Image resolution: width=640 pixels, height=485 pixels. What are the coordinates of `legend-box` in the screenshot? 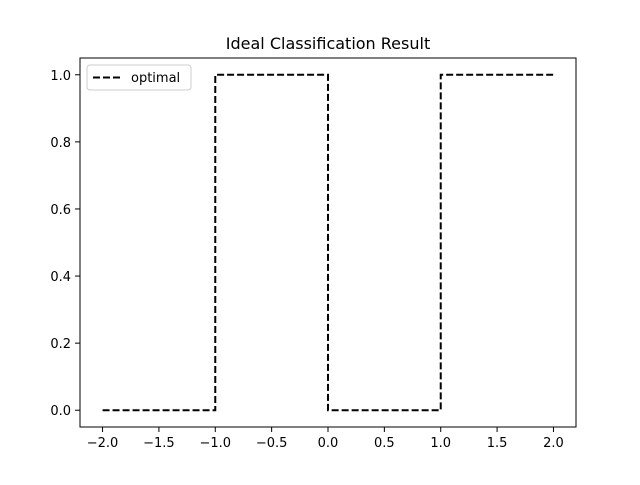 It's located at (139, 77).